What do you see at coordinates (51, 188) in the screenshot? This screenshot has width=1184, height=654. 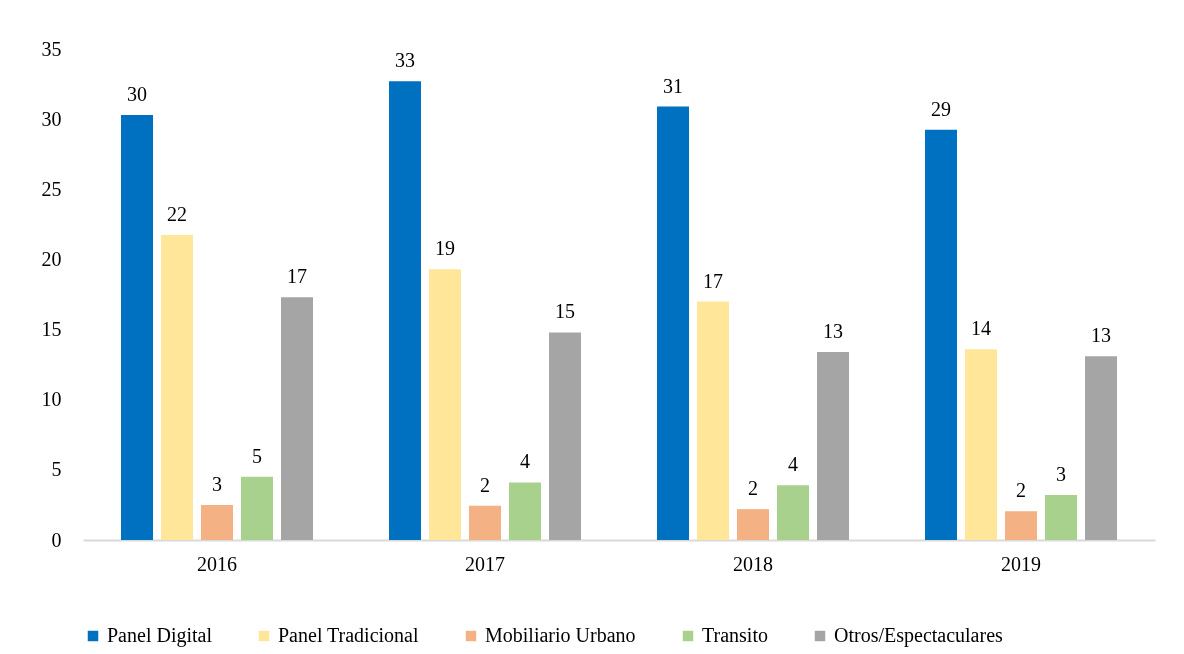 I see `y-tick-label: 25` at bounding box center [51, 188].